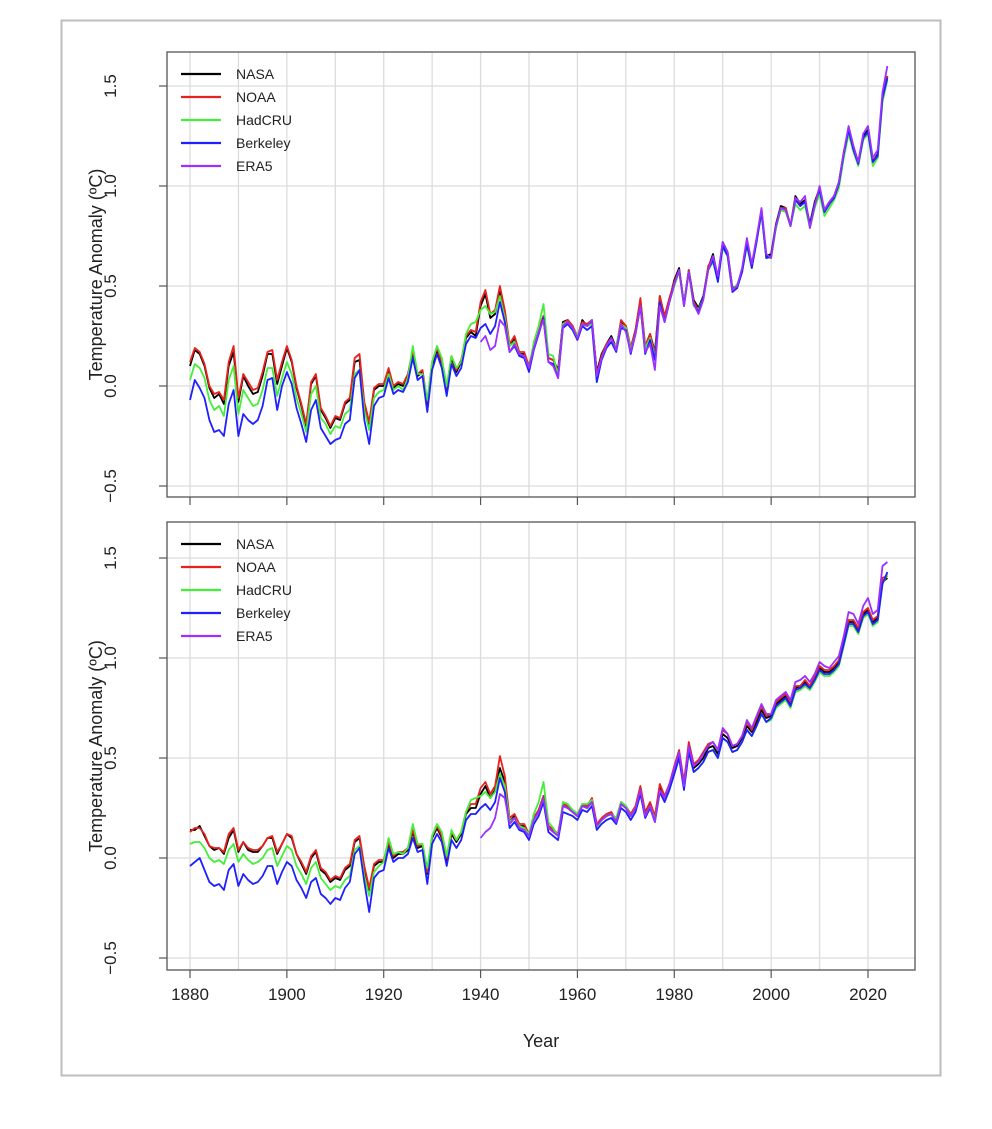 This screenshot has width=992, height=1129. What do you see at coordinates (674, 994) in the screenshot?
I see `x-tick-label: 1980` at bounding box center [674, 994].